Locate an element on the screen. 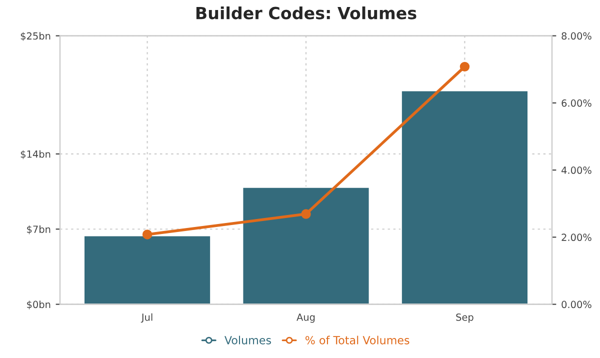 The width and height of the screenshot is (600, 358). y2-tick-label: 4.00% is located at coordinates (577, 170).